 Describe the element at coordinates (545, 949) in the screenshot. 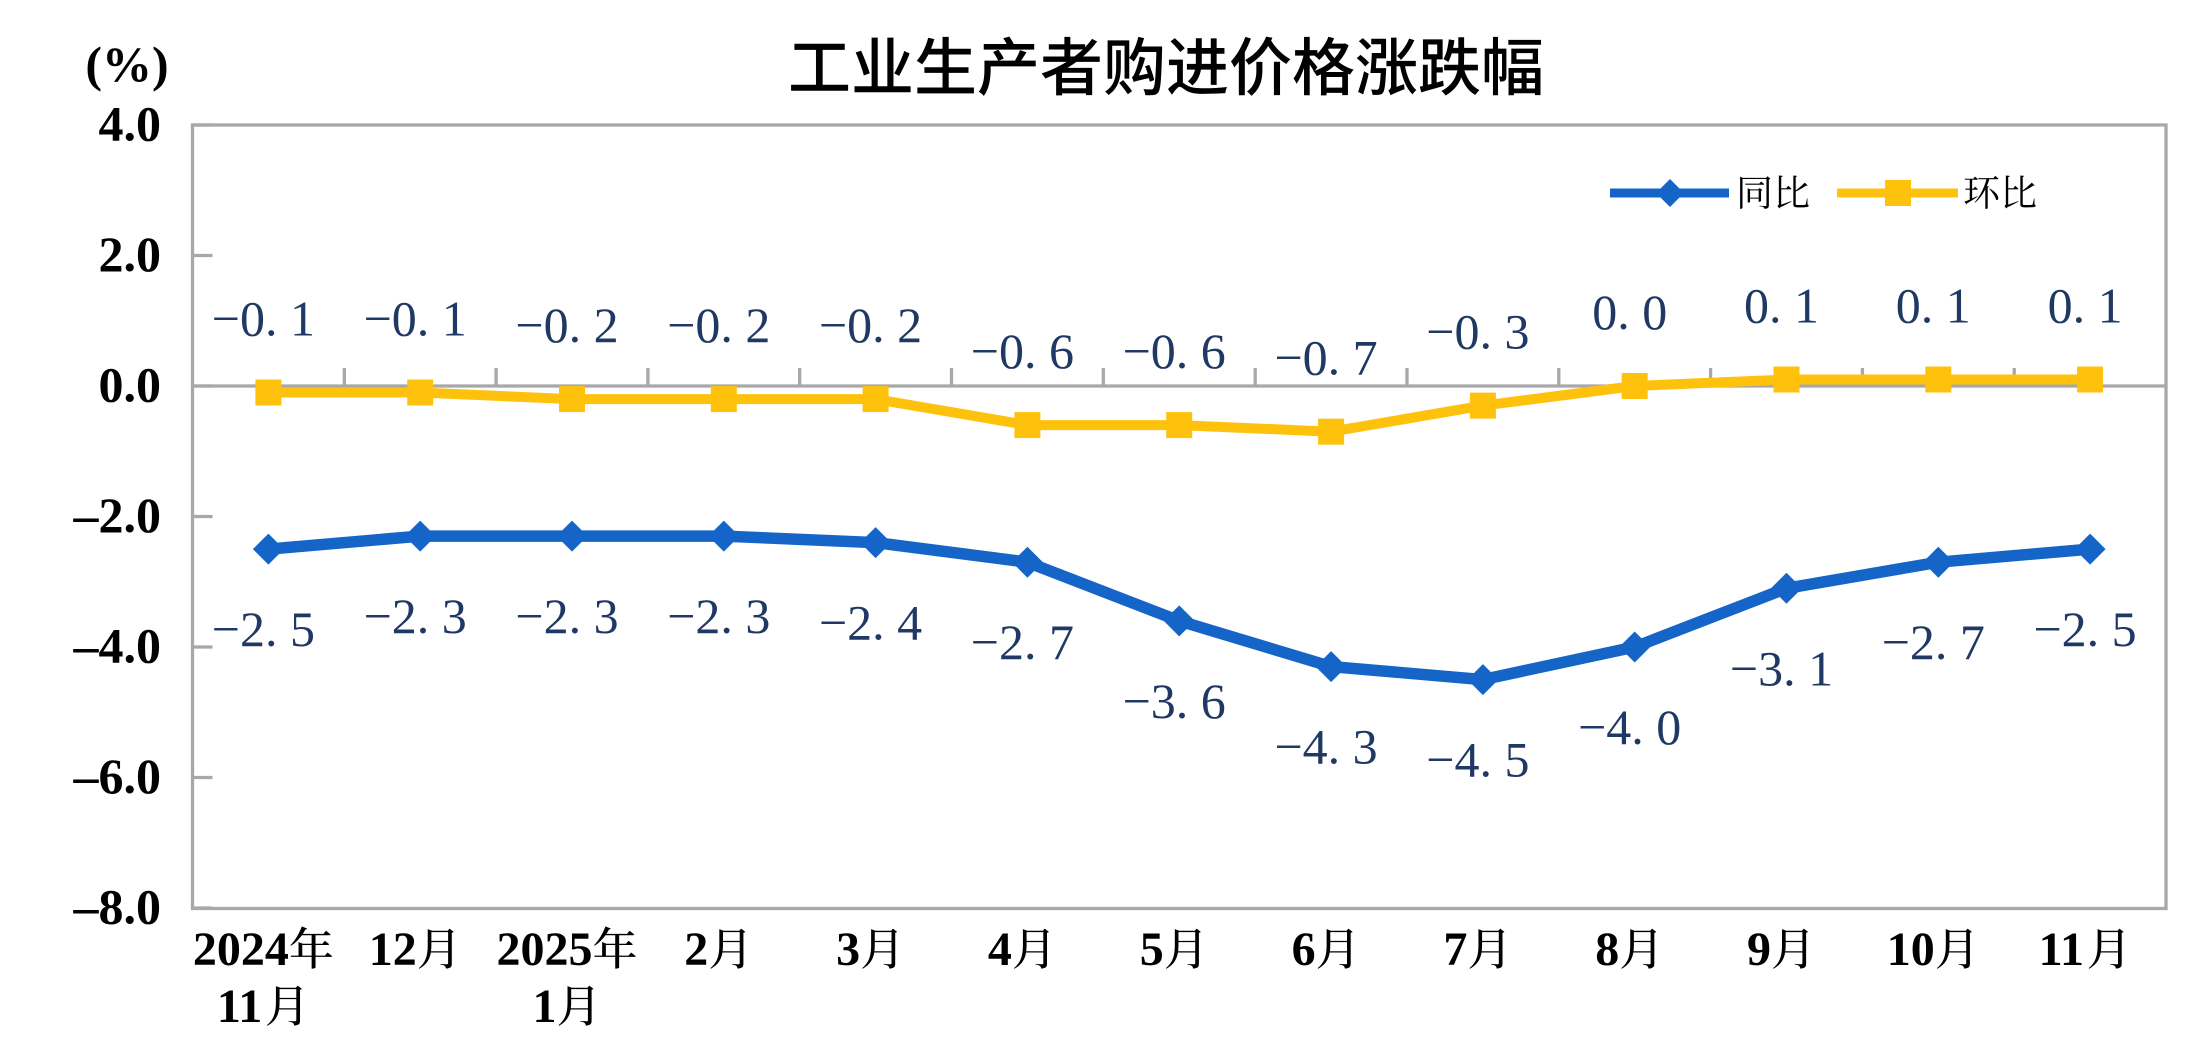

I see `svg-text: 2025` at that location.